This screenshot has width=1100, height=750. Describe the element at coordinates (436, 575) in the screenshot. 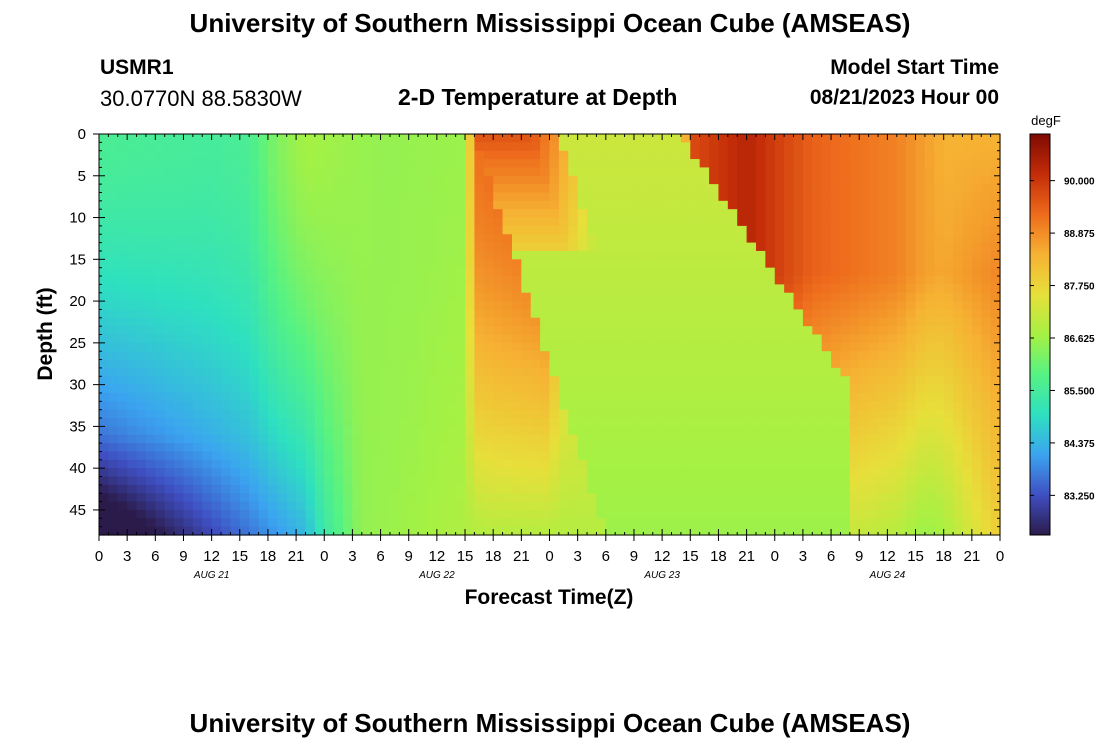

I see `x-day-label: AUG 22` at that location.